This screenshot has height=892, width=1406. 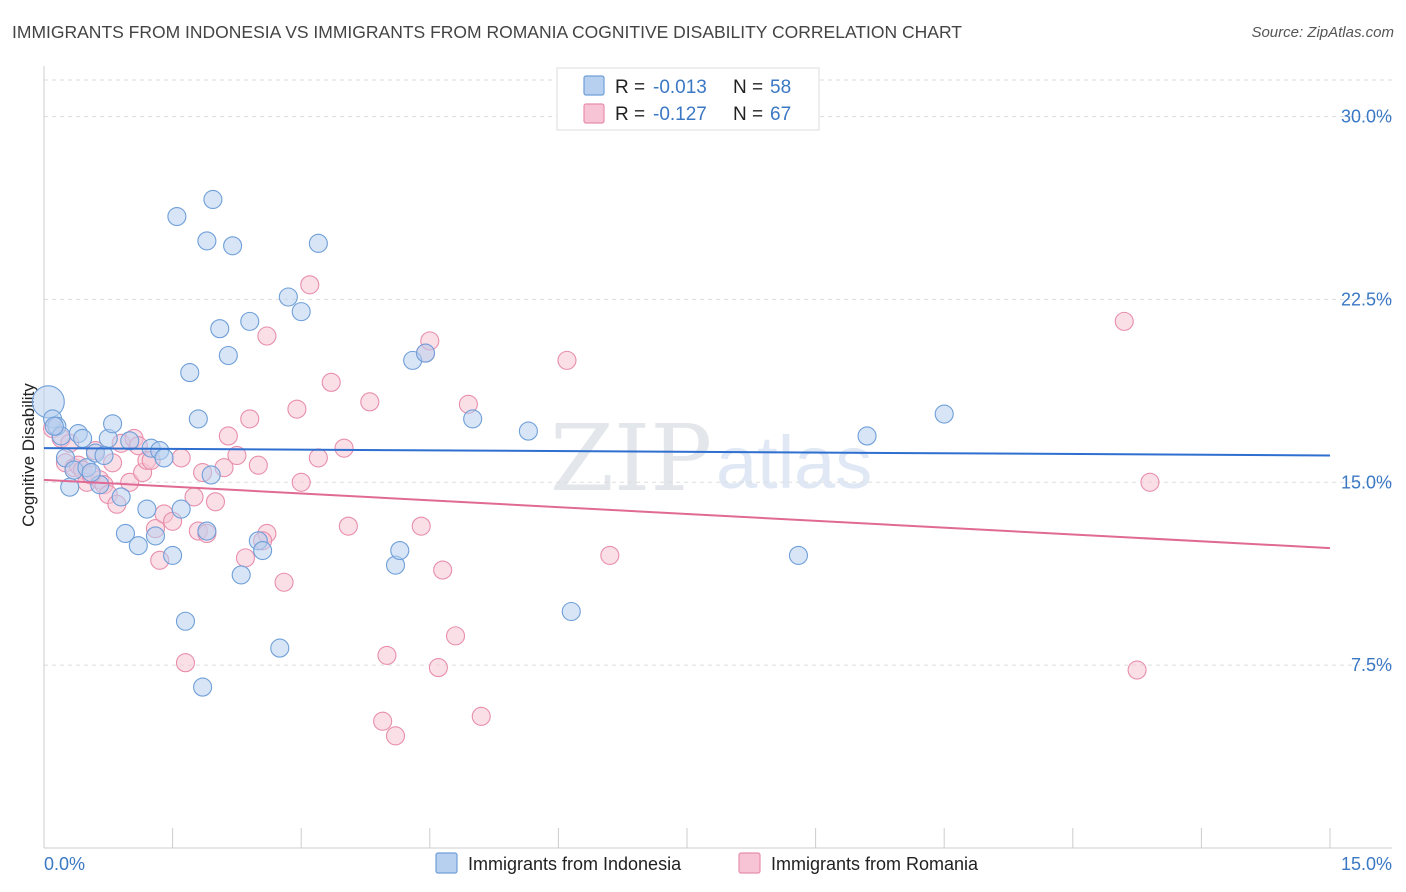 What do you see at coordinates (594, 85) in the screenshot?
I see `legend-swatch-indonesia` at bounding box center [594, 85].